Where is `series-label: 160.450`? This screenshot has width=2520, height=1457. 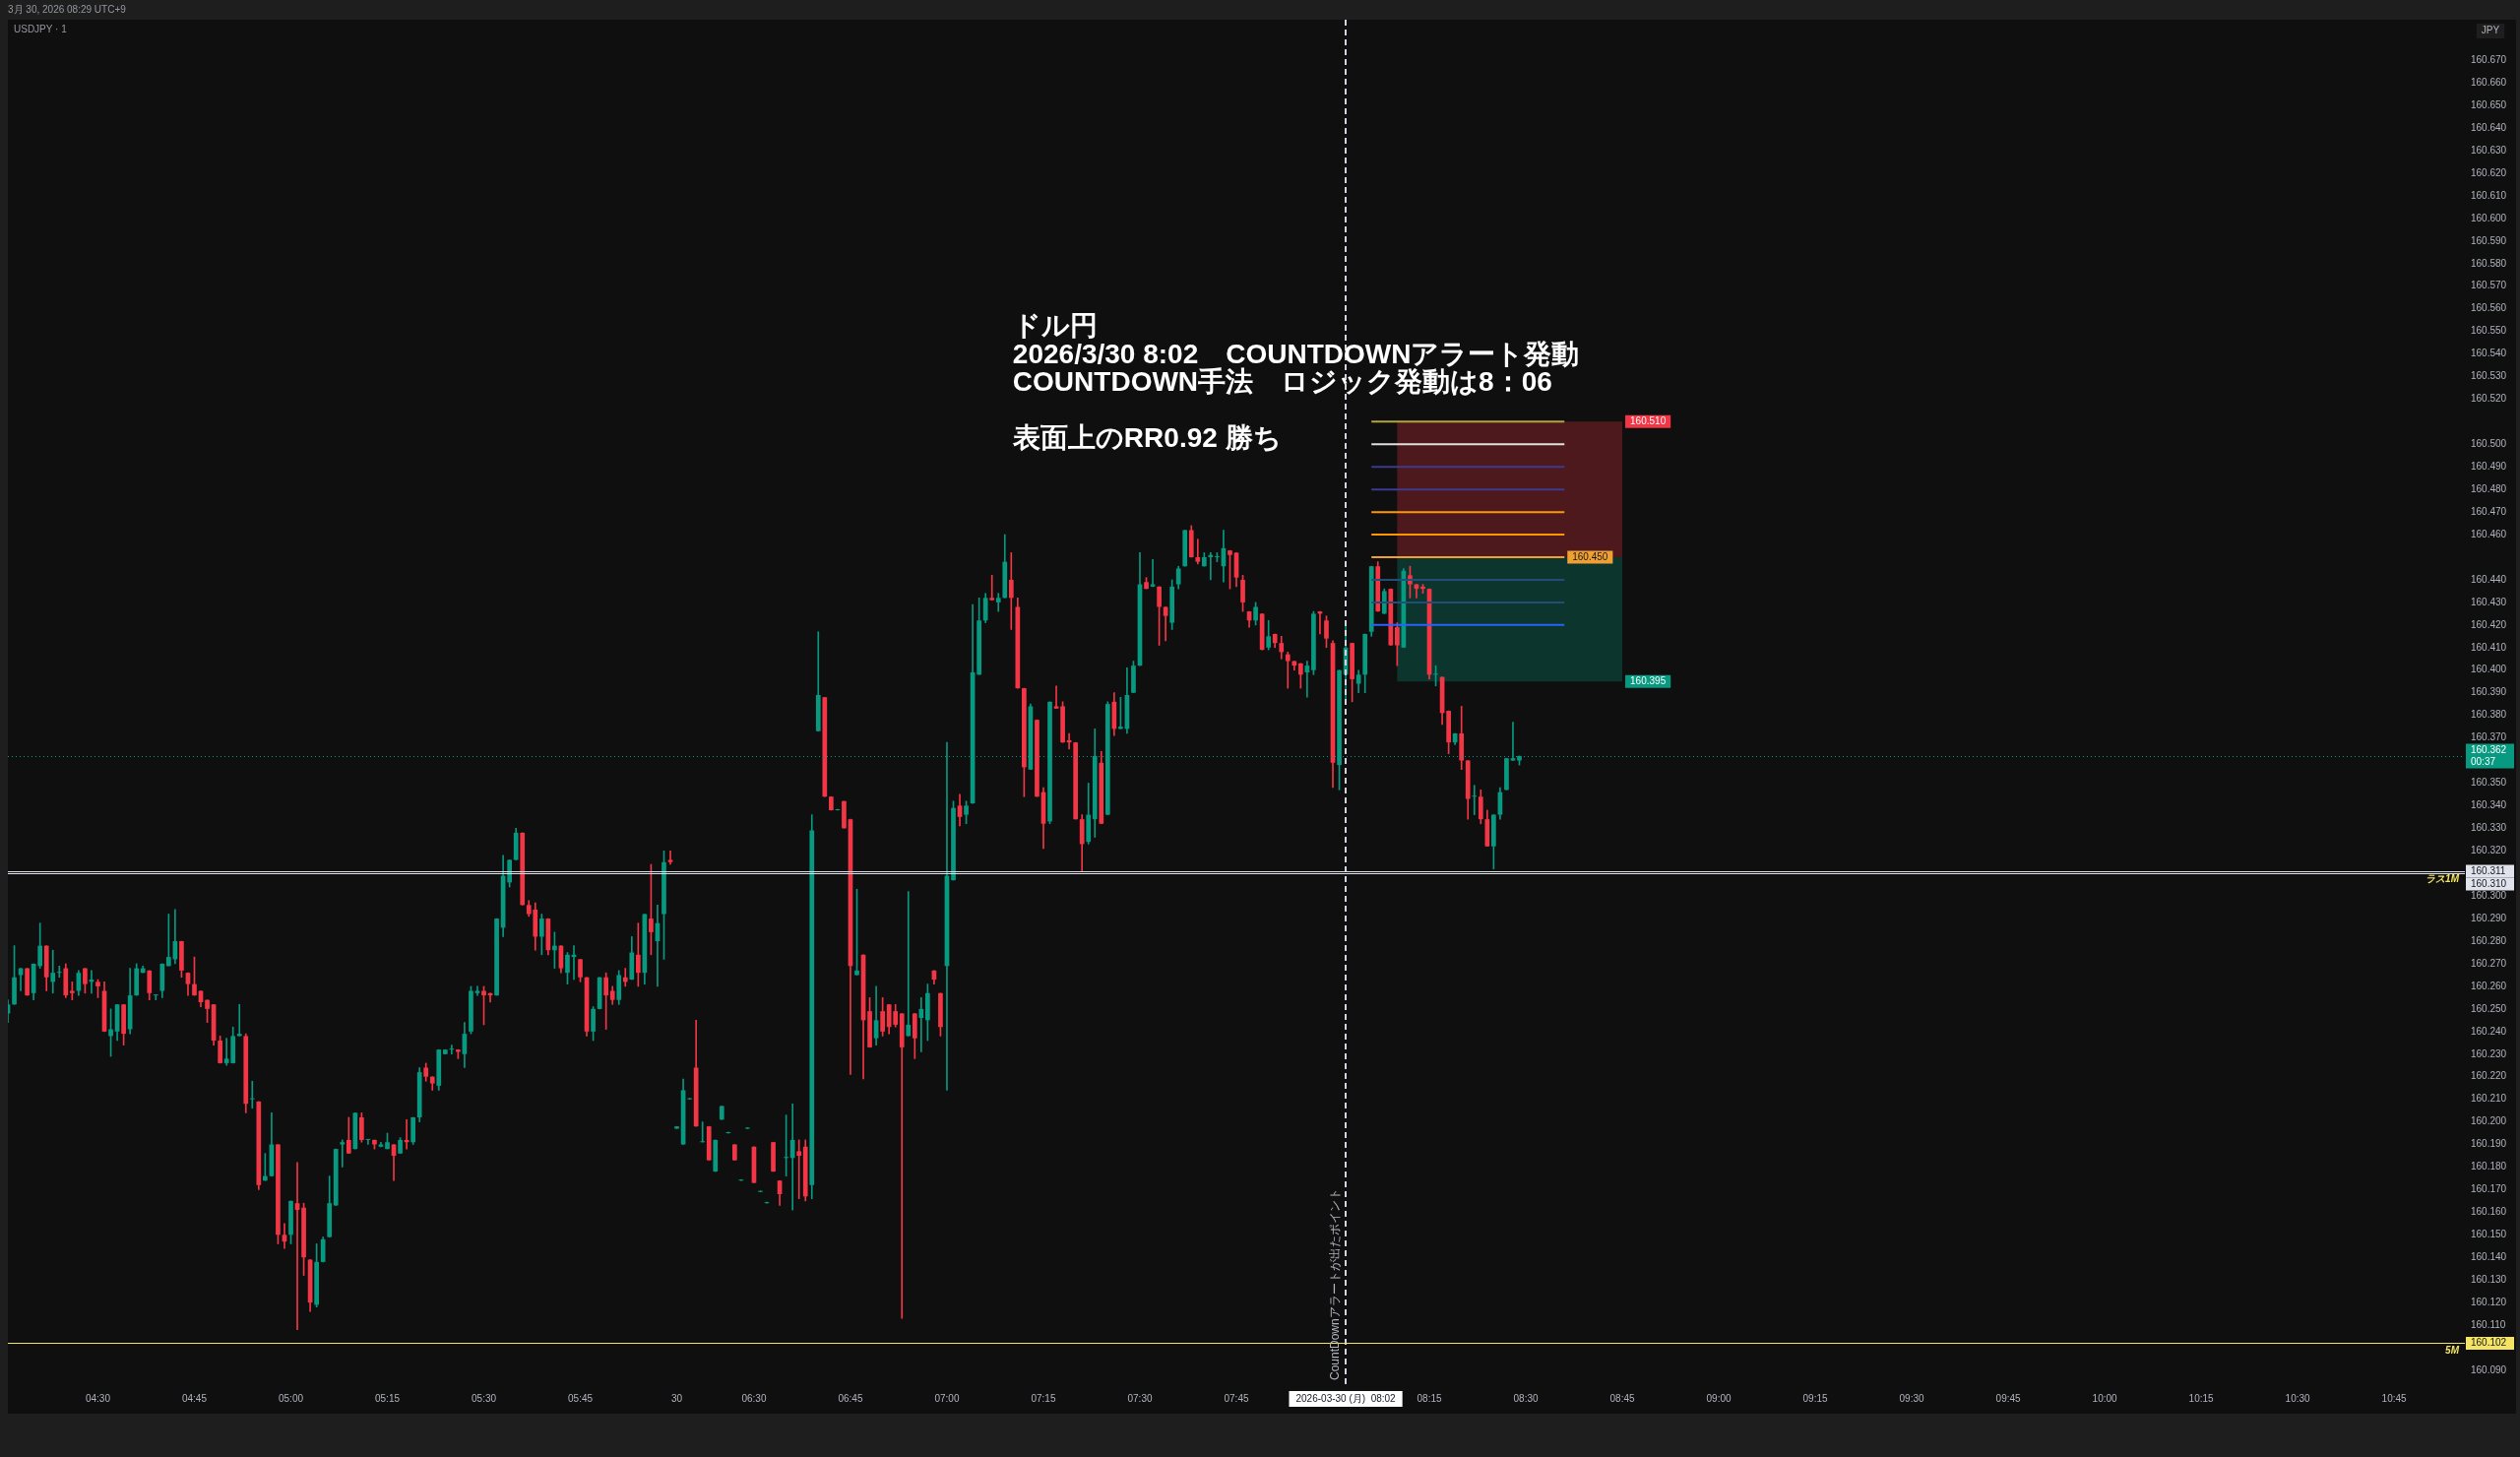
series-label: 160.450 is located at coordinates (1590, 556).